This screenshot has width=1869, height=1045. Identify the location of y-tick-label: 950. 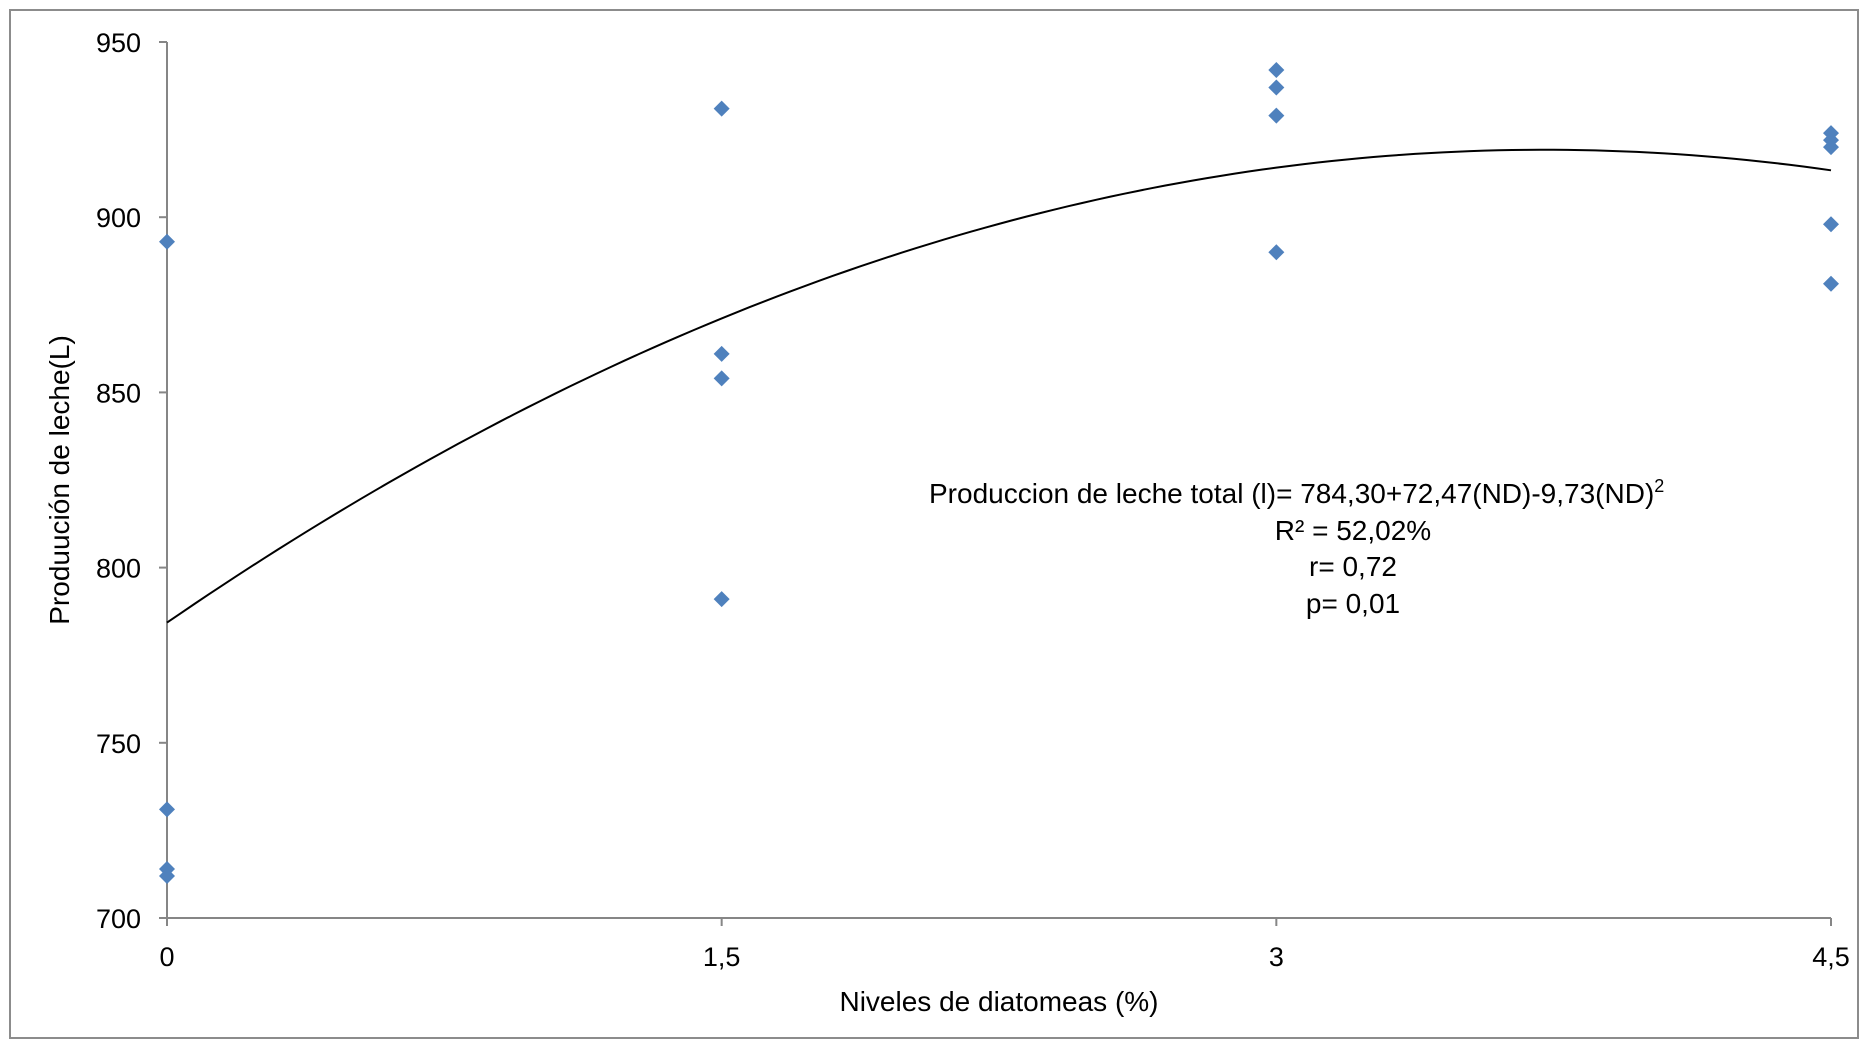
(118, 43).